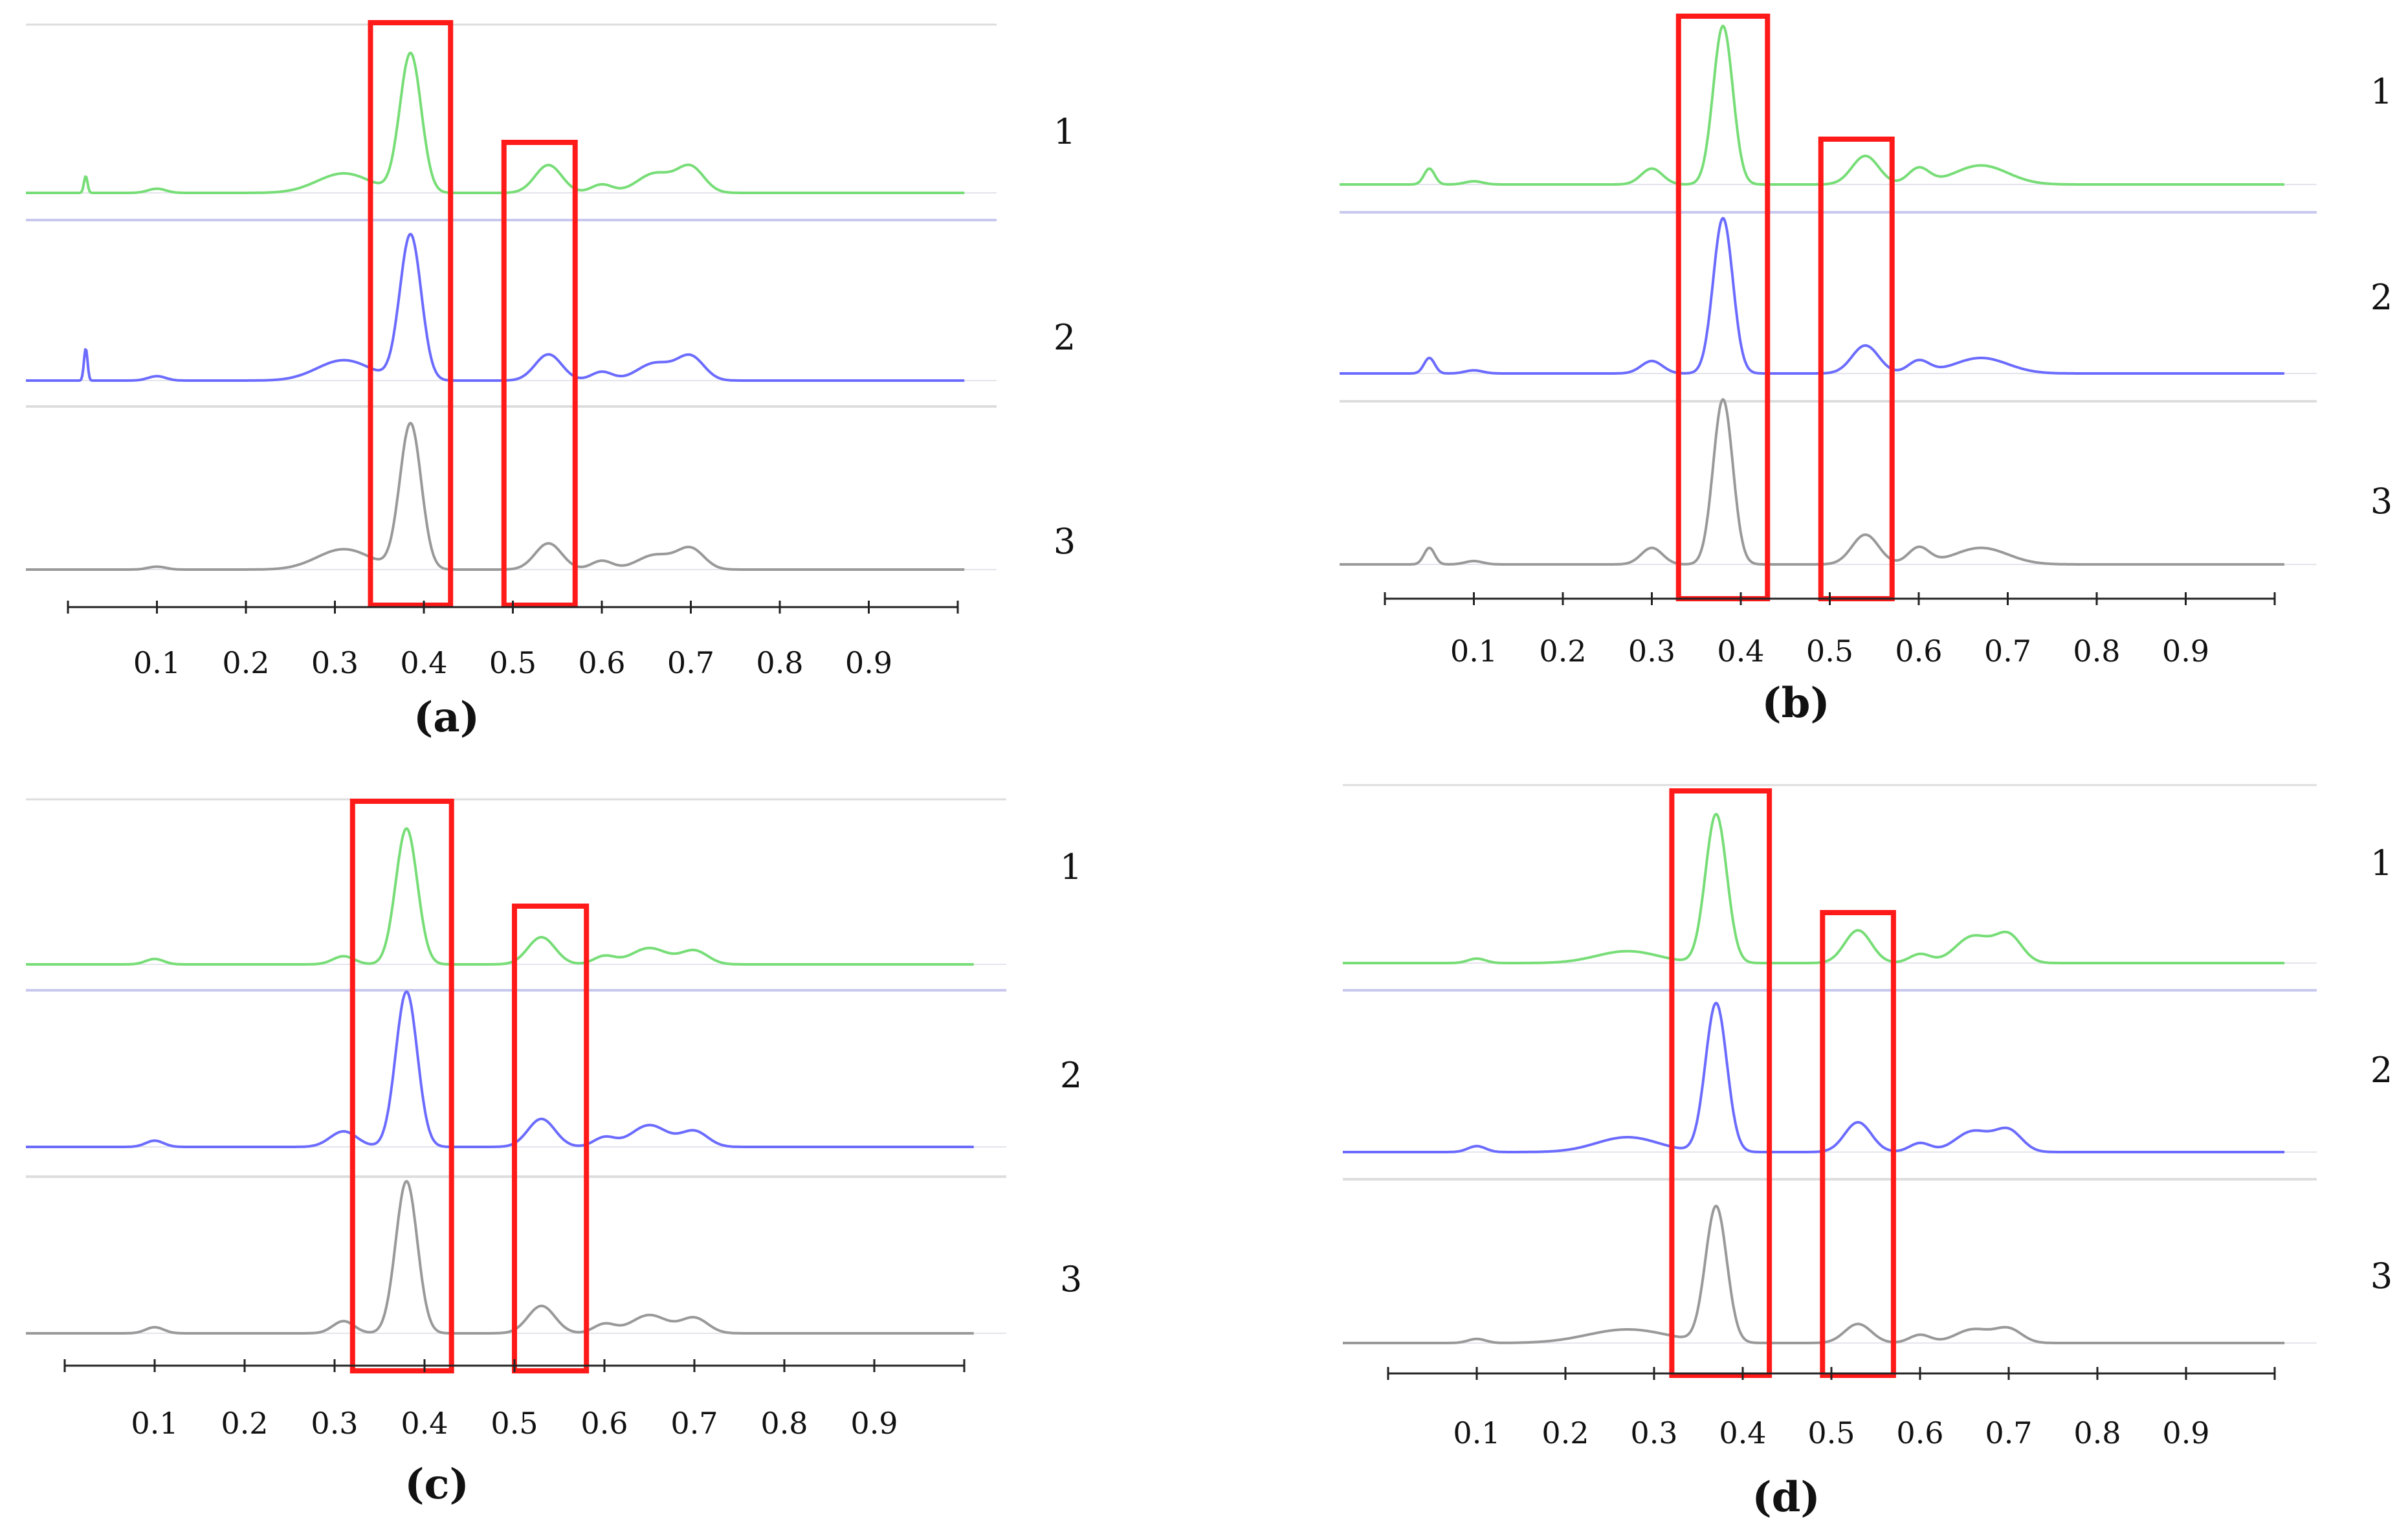  What do you see at coordinates (1786, 1497) in the screenshot?
I see `panel-caption: (d)` at bounding box center [1786, 1497].